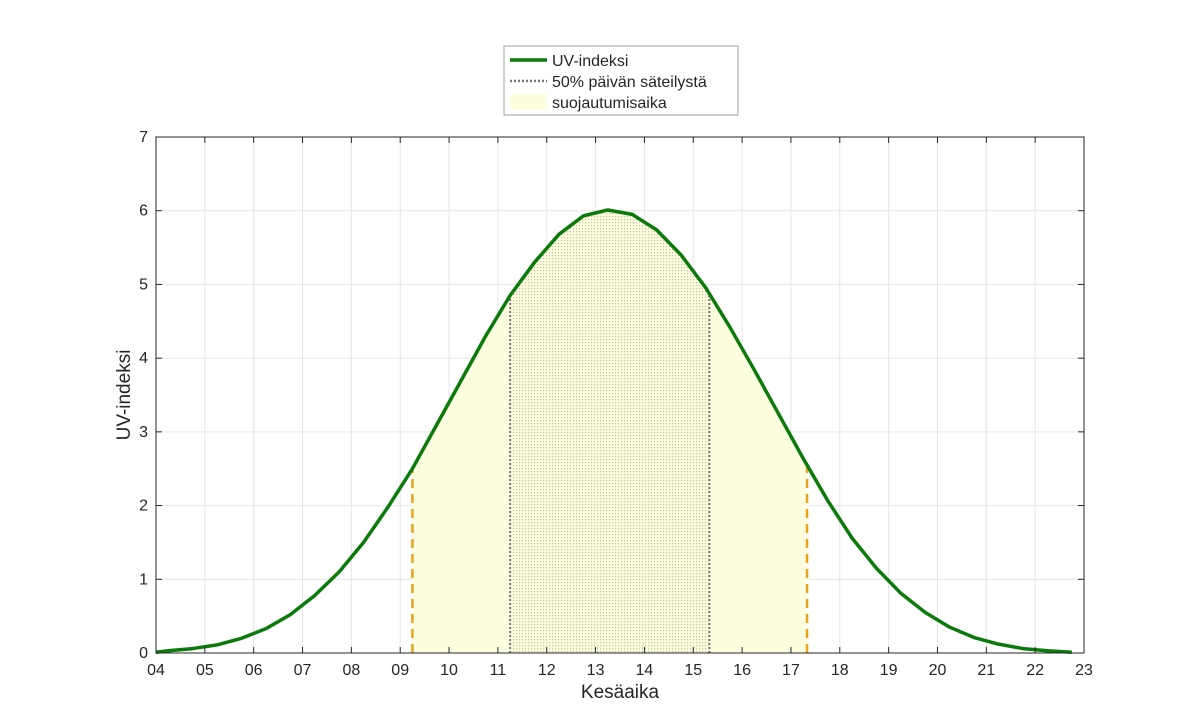  What do you see at coordinates (1035, 670) in the screenshot?
I see `x-tick-label: 22` at bounding box center [1035, 670].